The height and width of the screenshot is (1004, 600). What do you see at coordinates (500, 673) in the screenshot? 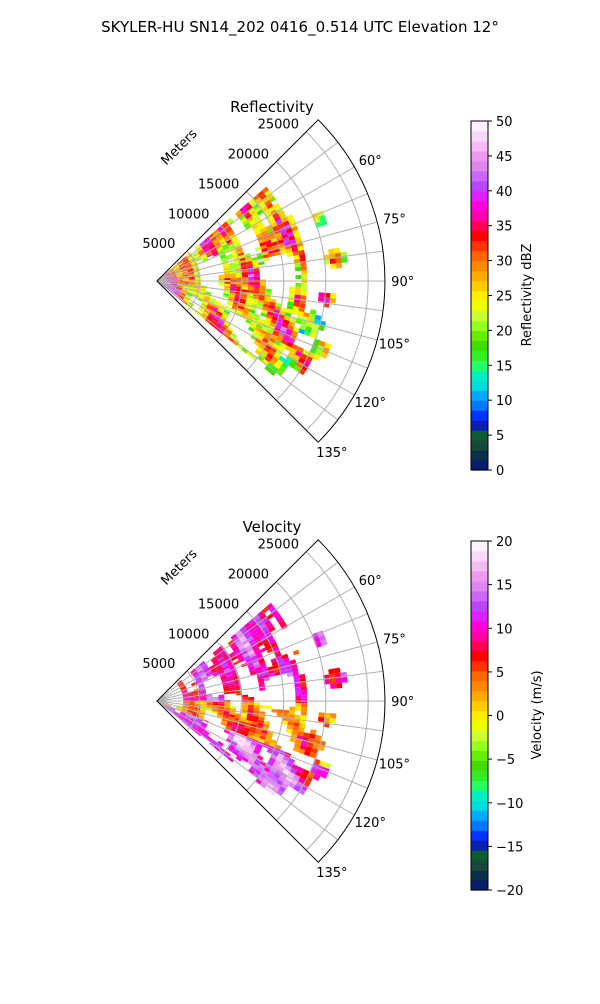
I see `colorbar-tick-label: 5` at bounding box center [500, 673].